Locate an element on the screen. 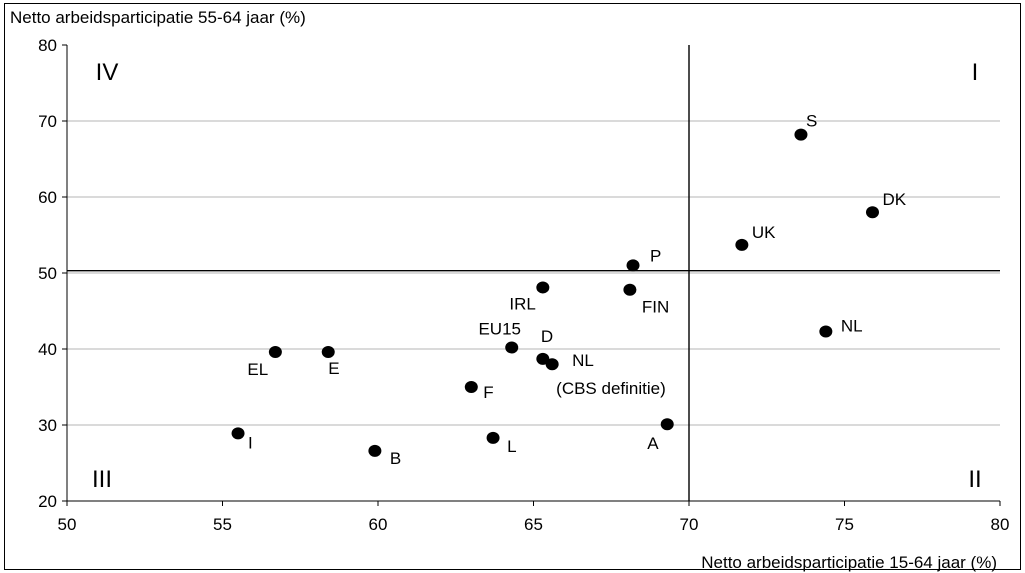 The height and width of the screenshot is (573, 1025). point-i is located at coordinates (238, 433).